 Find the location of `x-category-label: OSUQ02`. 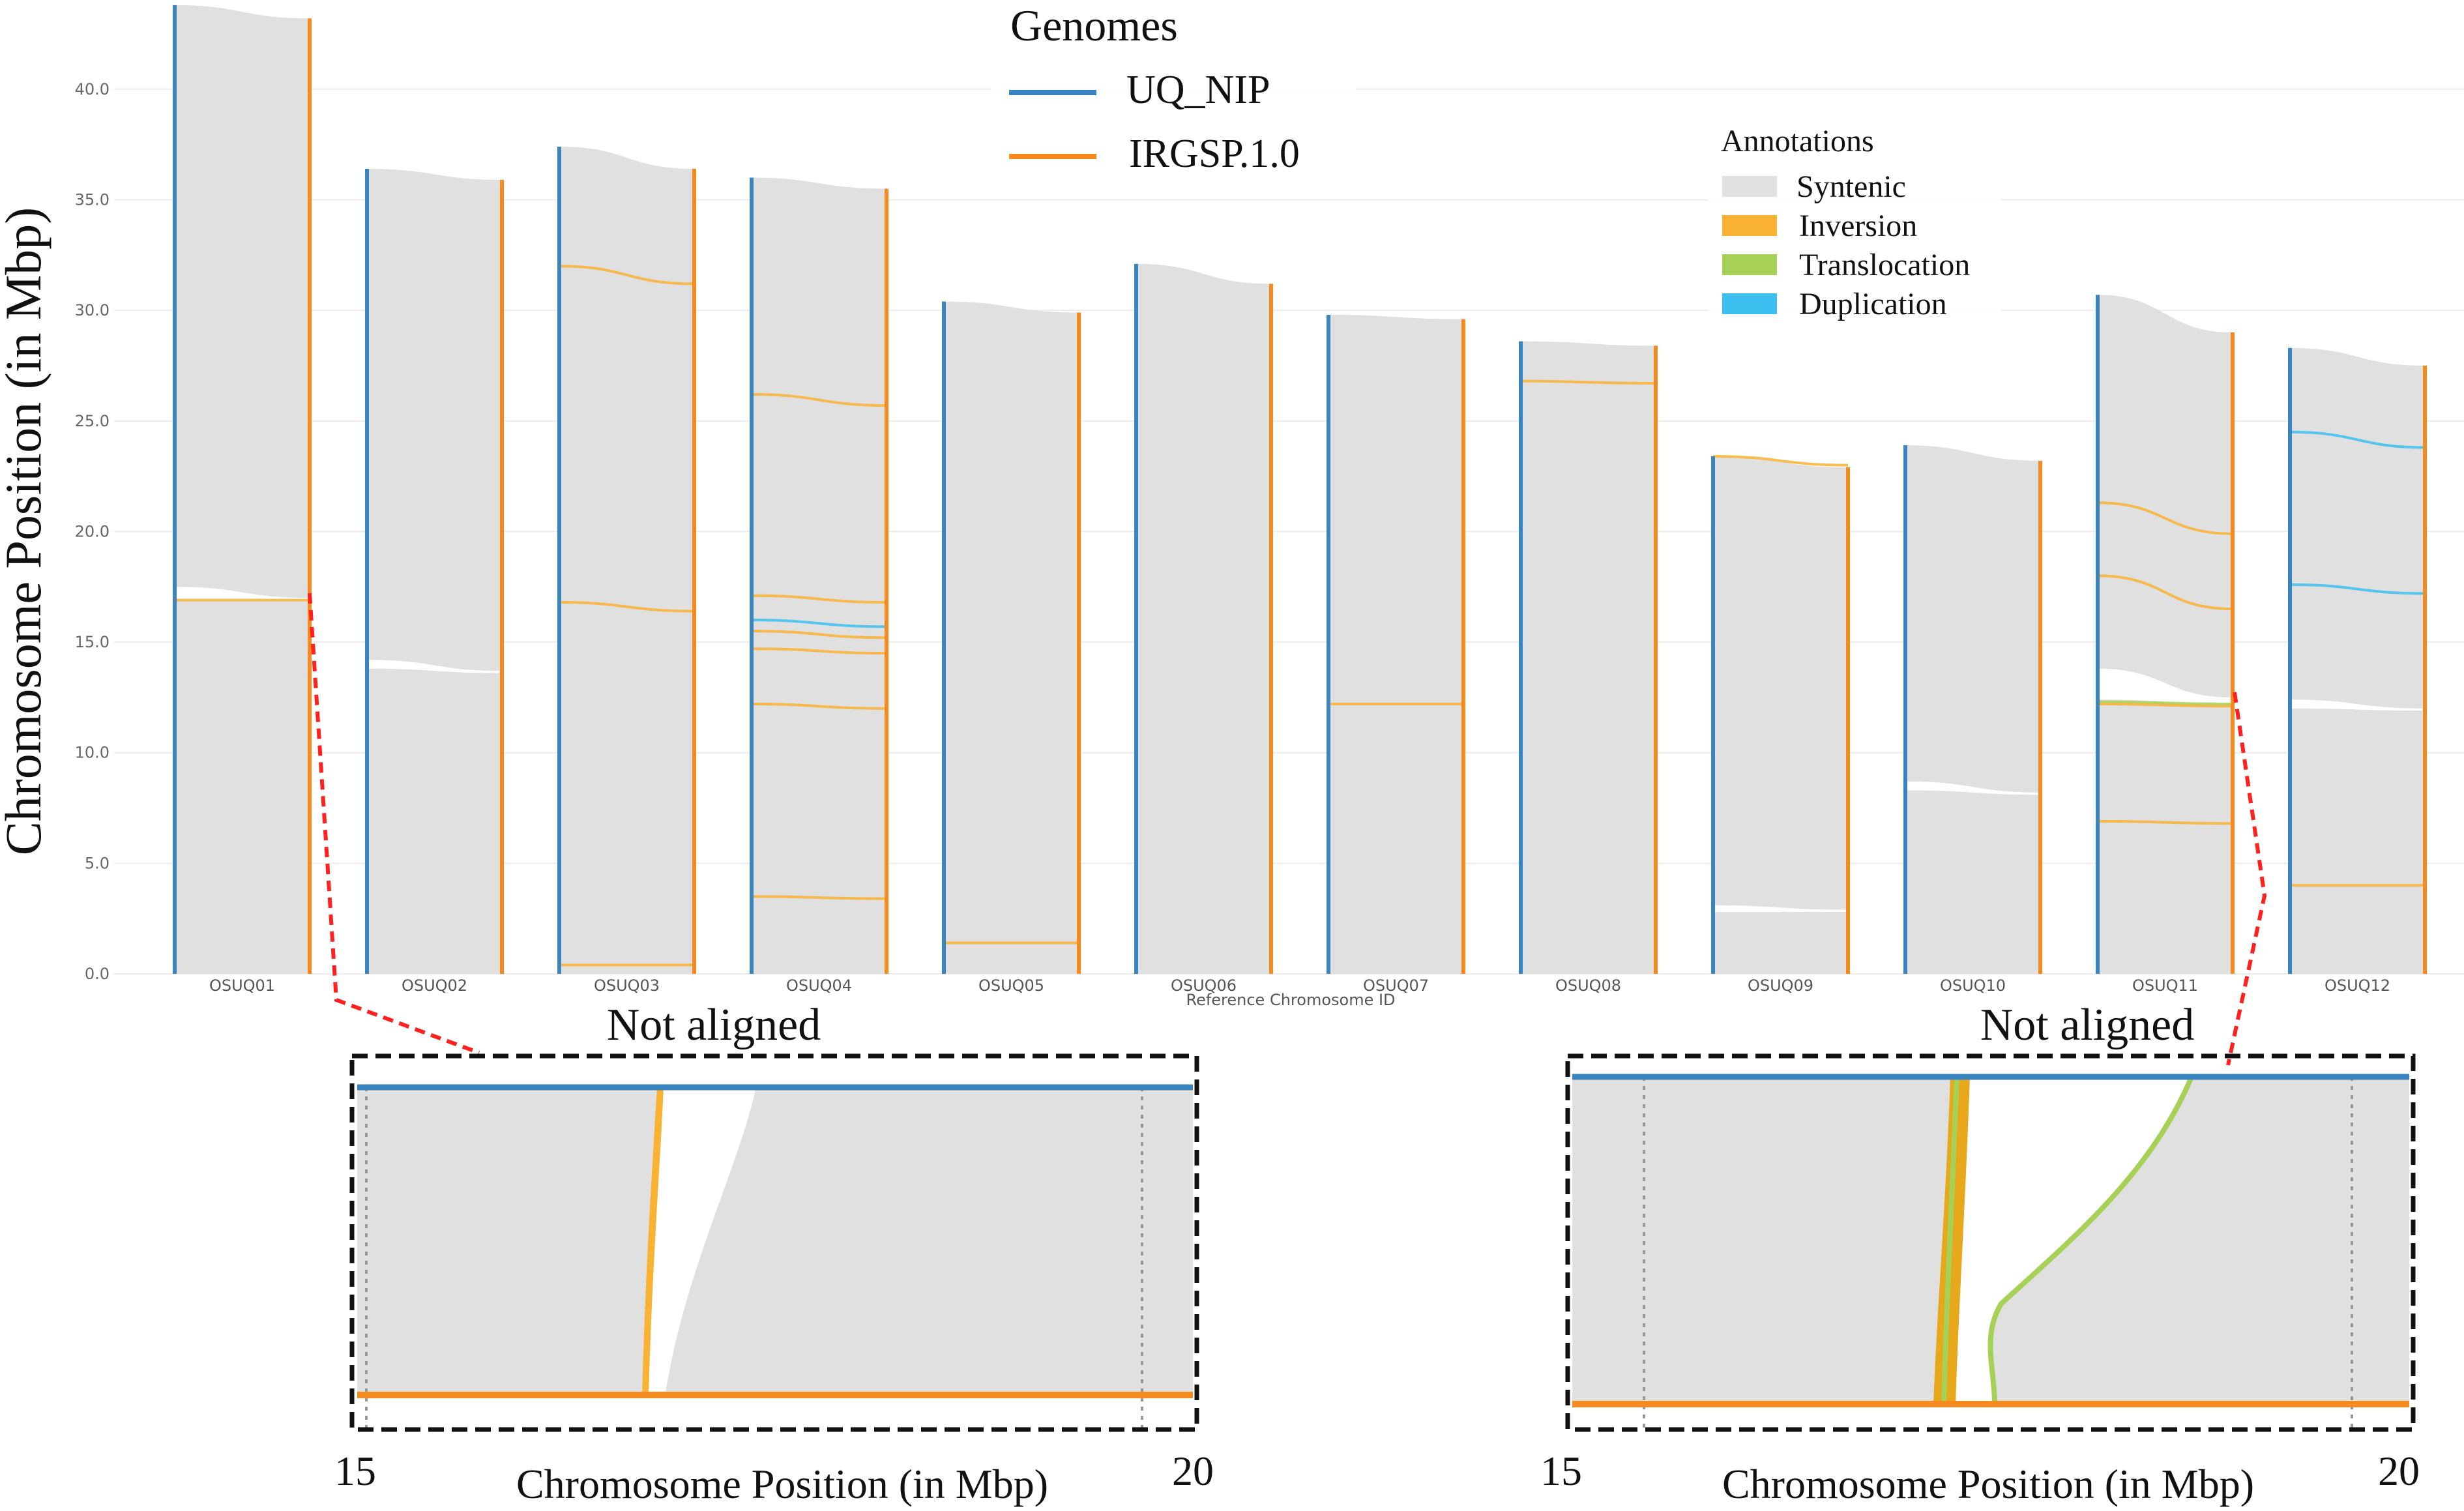

x-category-label: OSUQ02 is located at coordinates (435, 985).